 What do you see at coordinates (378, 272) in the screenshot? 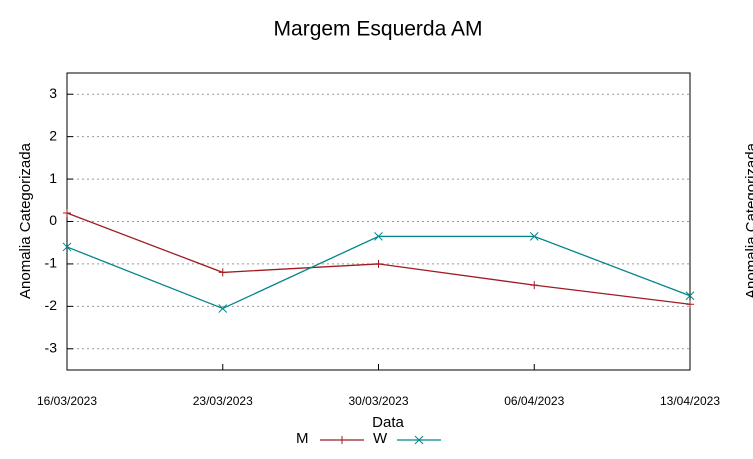
I see `series-line` at bounding box center [378, 272].